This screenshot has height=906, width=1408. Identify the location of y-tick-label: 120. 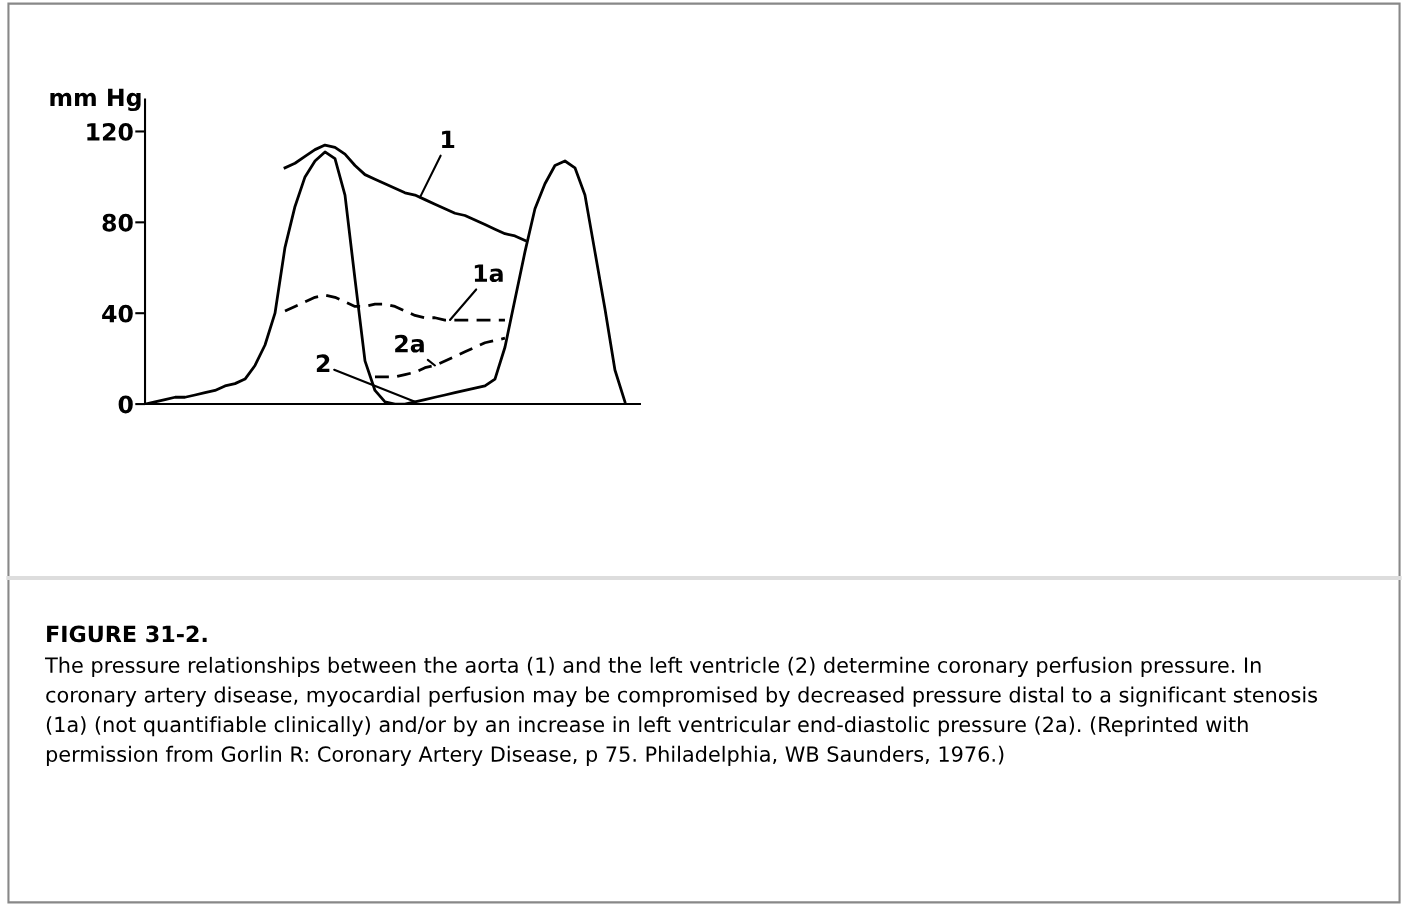
(110, 131).